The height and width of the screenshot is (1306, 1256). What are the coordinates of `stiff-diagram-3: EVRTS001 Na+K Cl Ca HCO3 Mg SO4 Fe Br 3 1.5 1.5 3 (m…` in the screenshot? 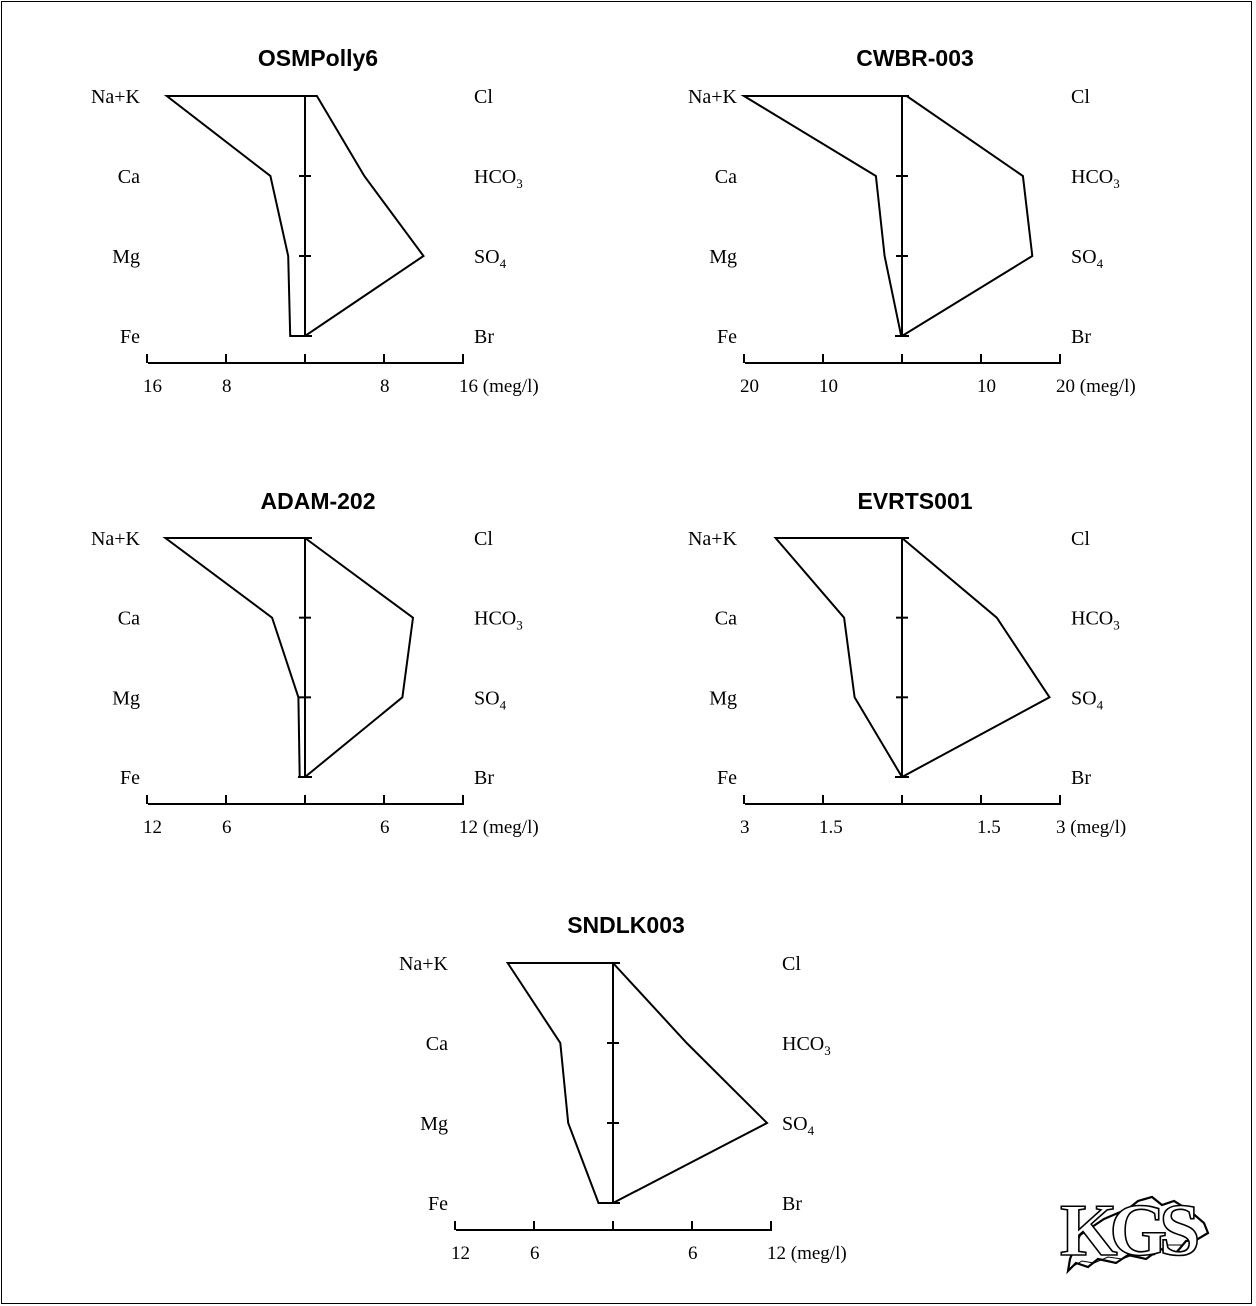 It's located at (907, 663).